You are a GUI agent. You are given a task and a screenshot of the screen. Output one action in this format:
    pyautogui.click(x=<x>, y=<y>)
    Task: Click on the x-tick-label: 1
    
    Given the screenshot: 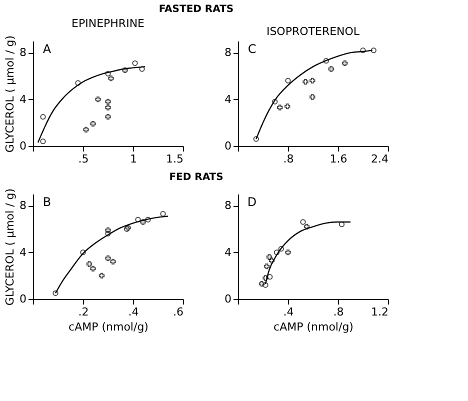 What is the action you would take?
    pyautogui.click(x=133, y=159)
    